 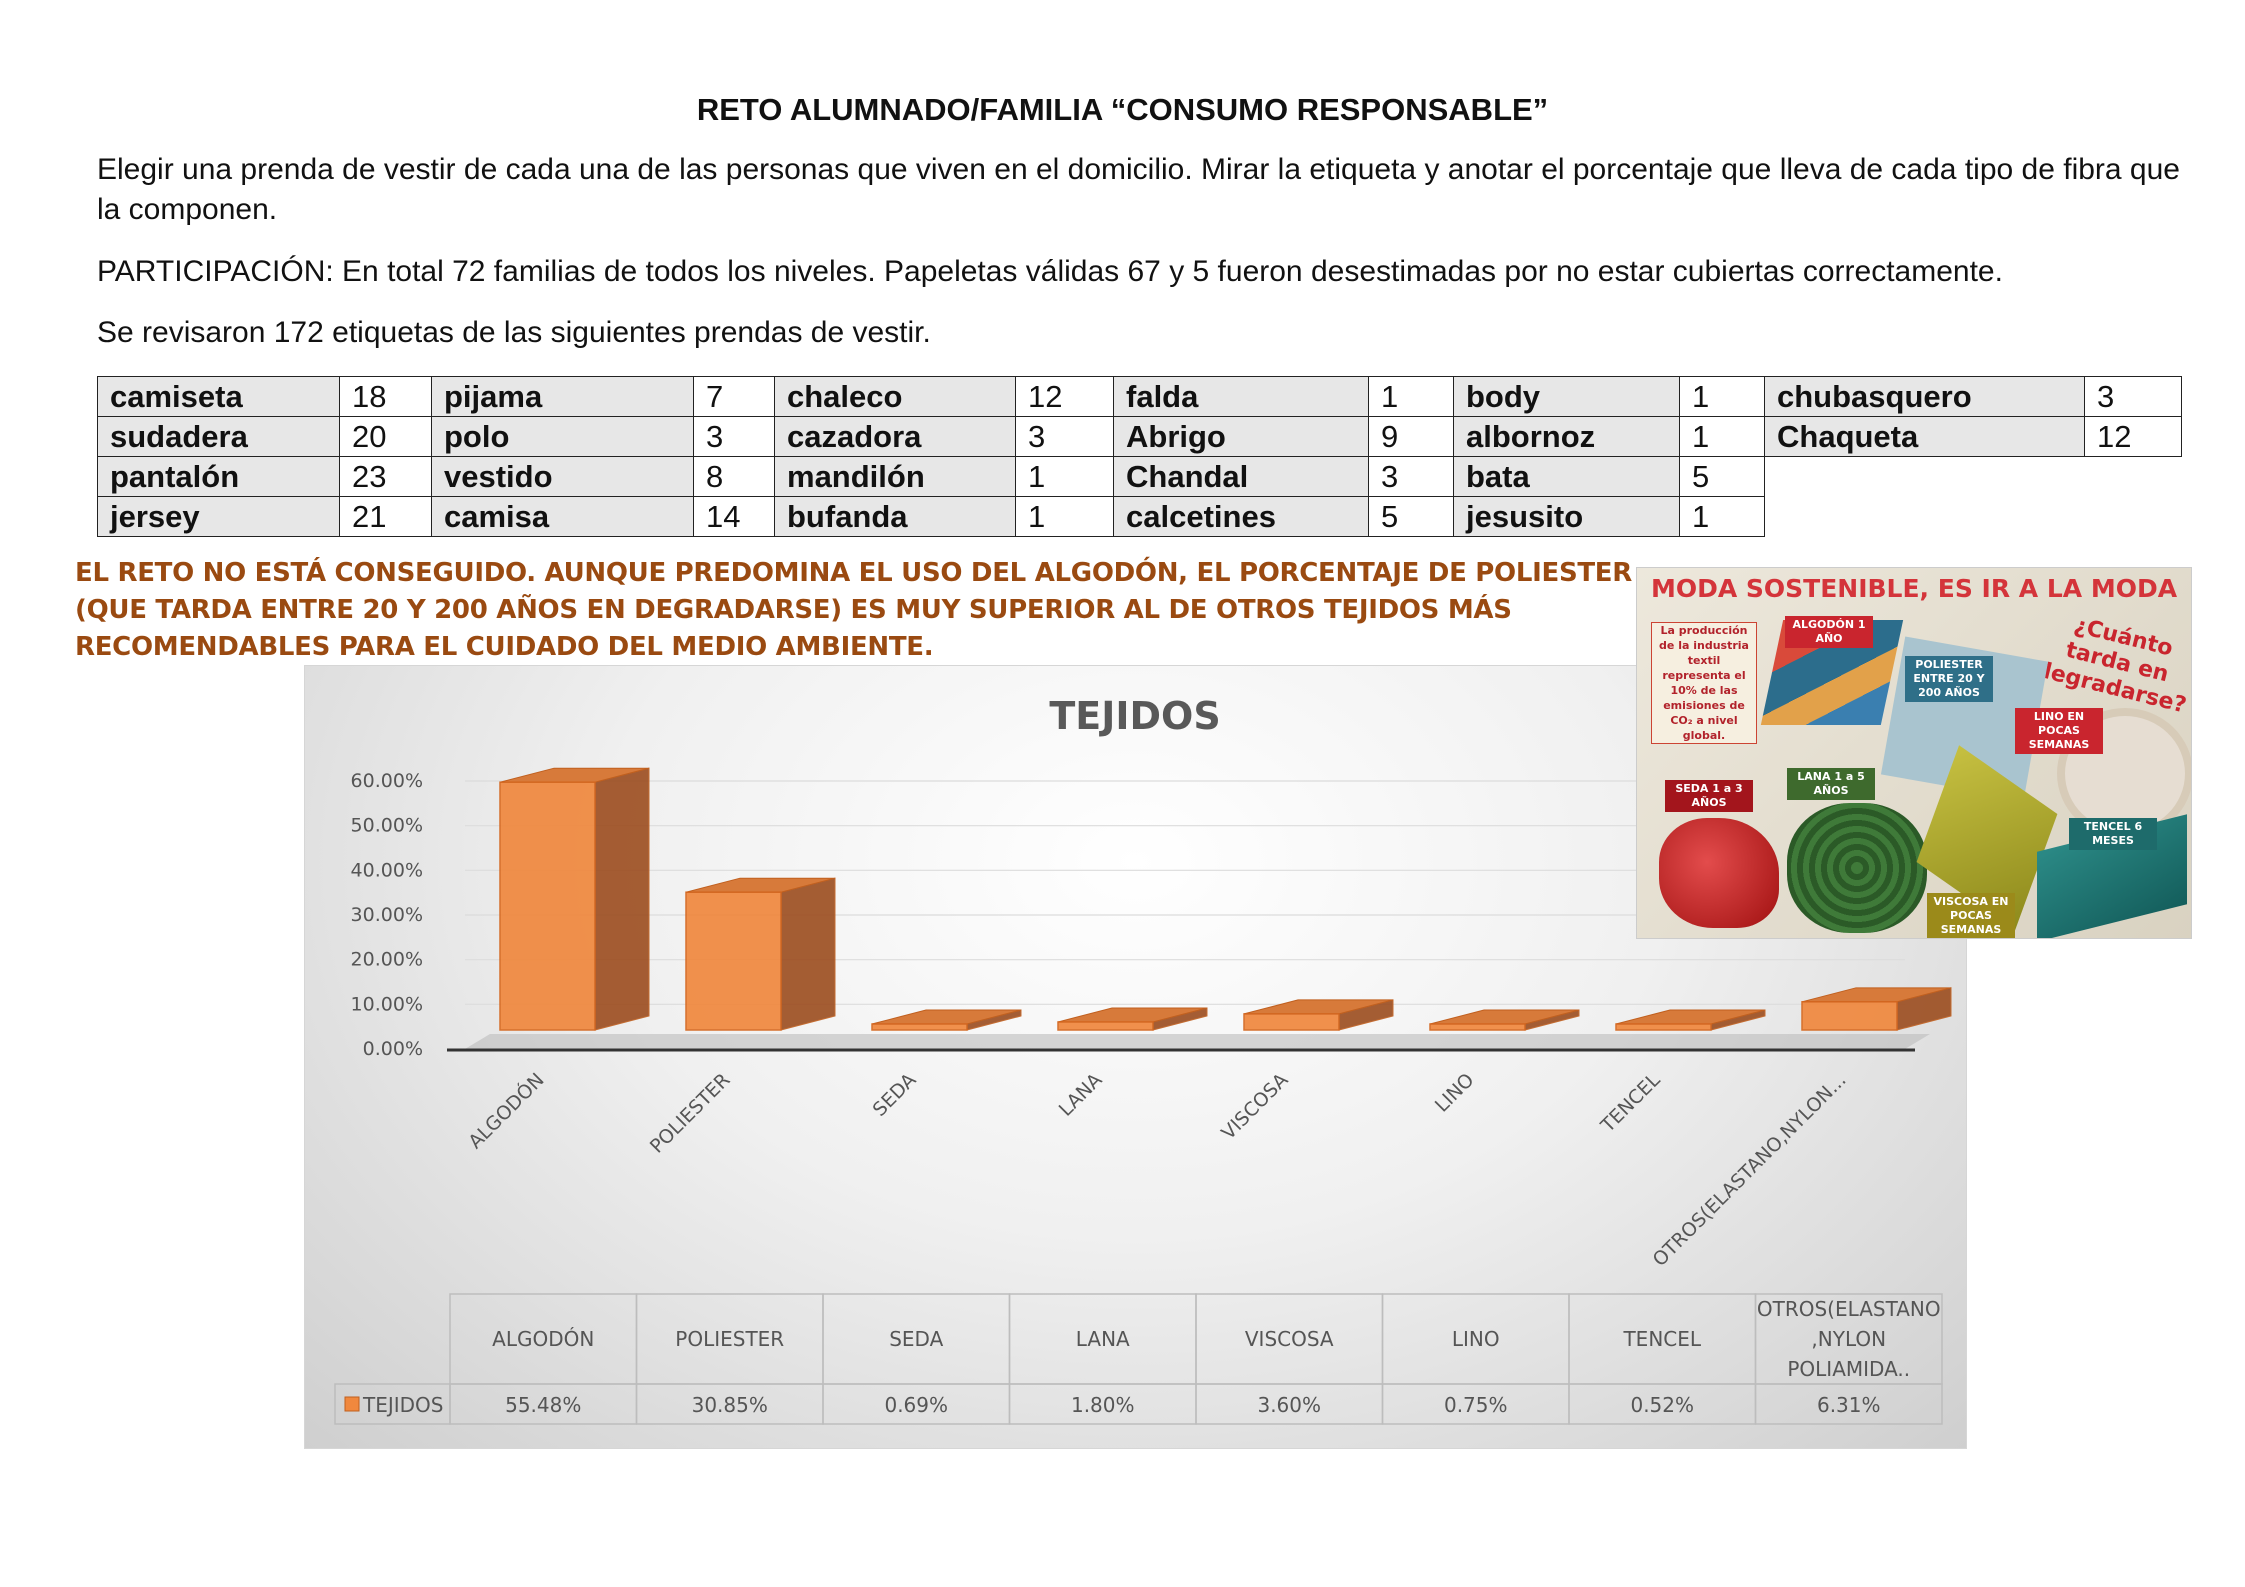 I want to click on garment-row: pantalón 23 vestido 8 mandilón 1 Chandal 3 bata 5, so click(x=1139, y=476).